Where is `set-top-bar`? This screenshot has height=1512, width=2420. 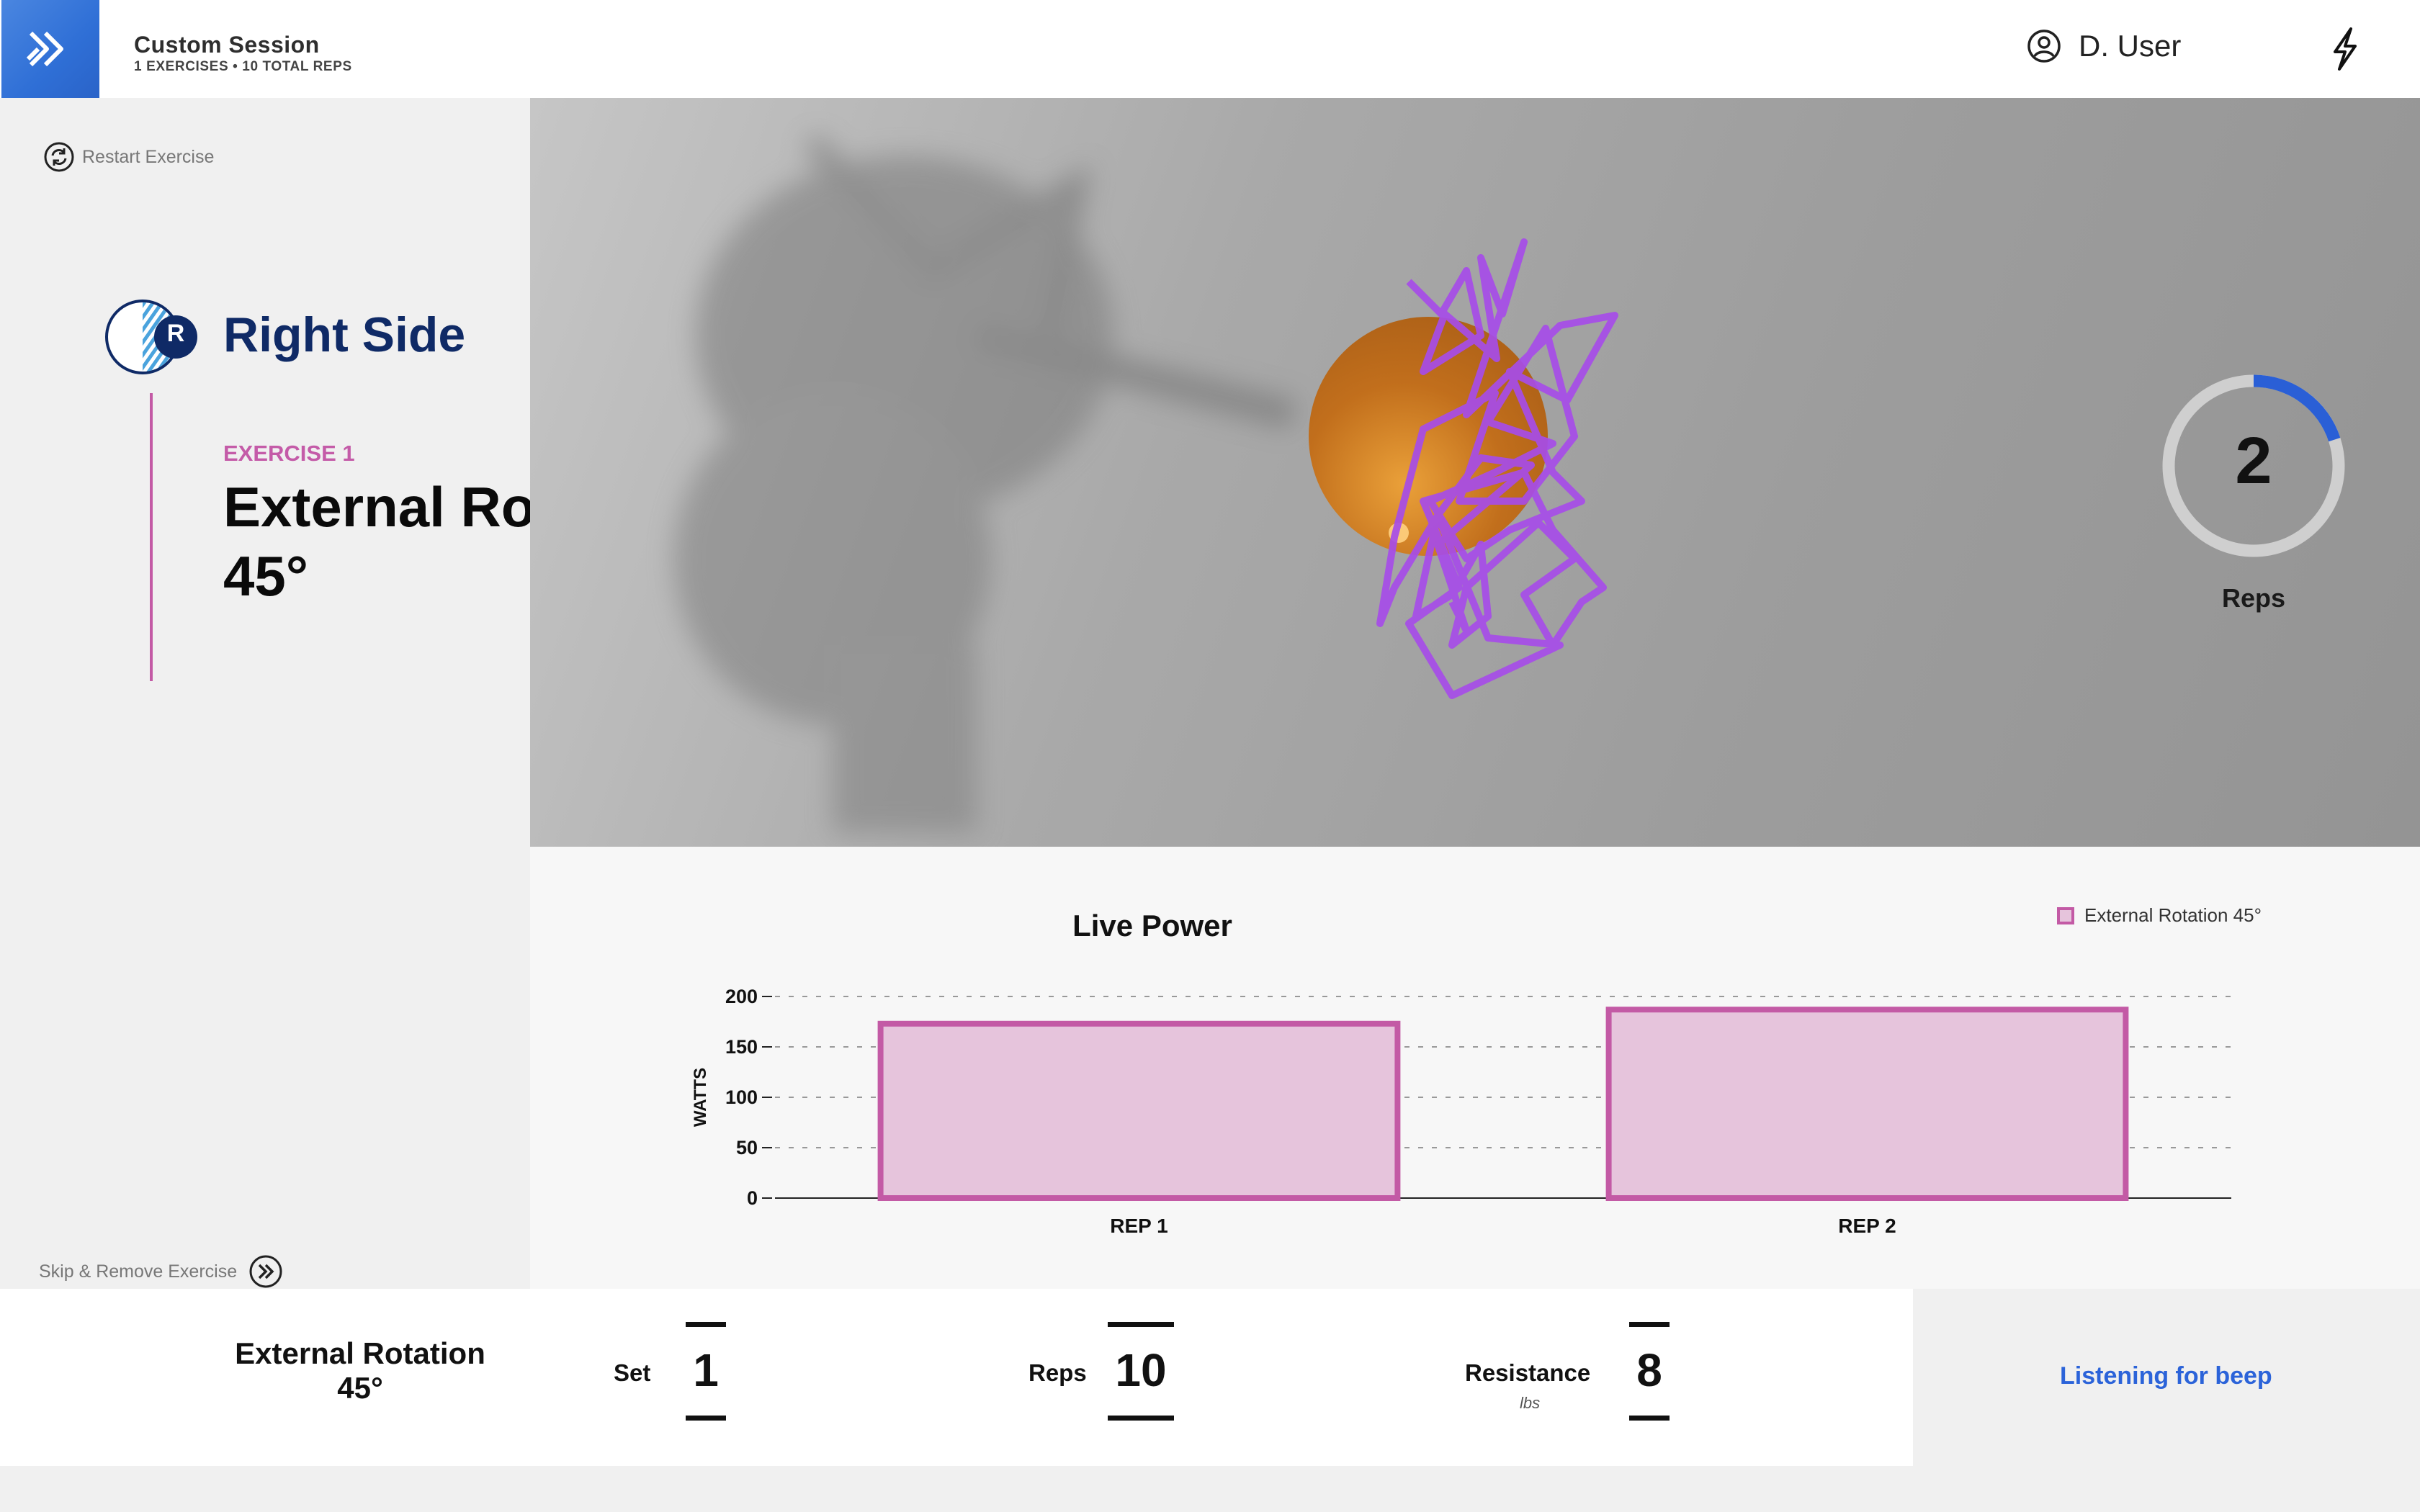 set-top-bar is located at coordinates (706, 1324).